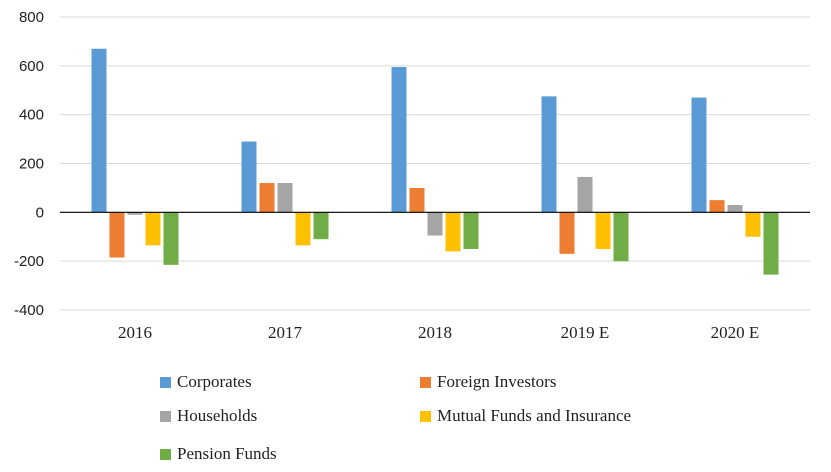  What do you see at coordinates (435, 224) in the screenshot?
I see `bar-households-2018` at bounding box center [435, 224].